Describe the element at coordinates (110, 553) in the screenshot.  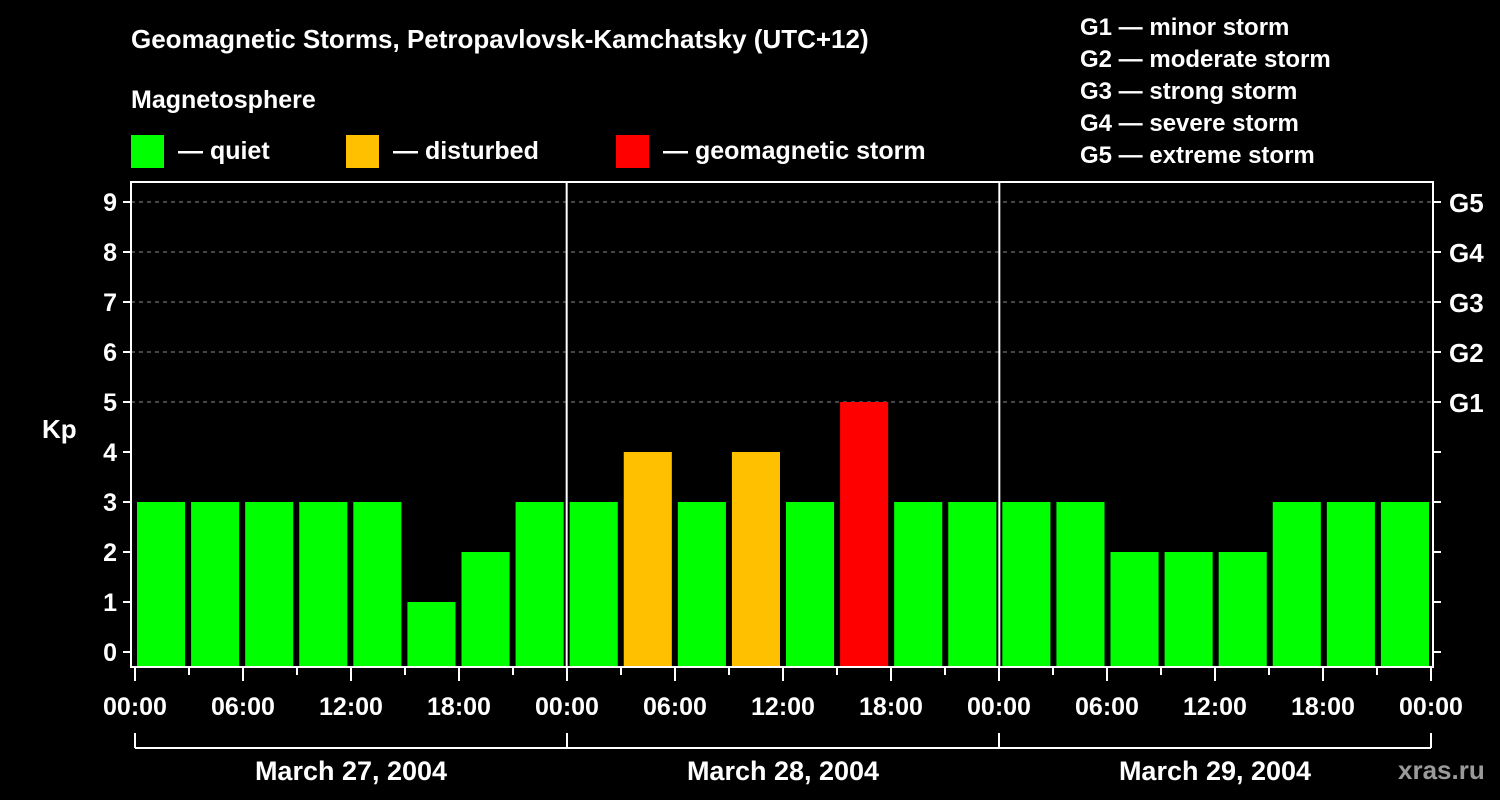
I see `y-tick-label: 2` at that location.